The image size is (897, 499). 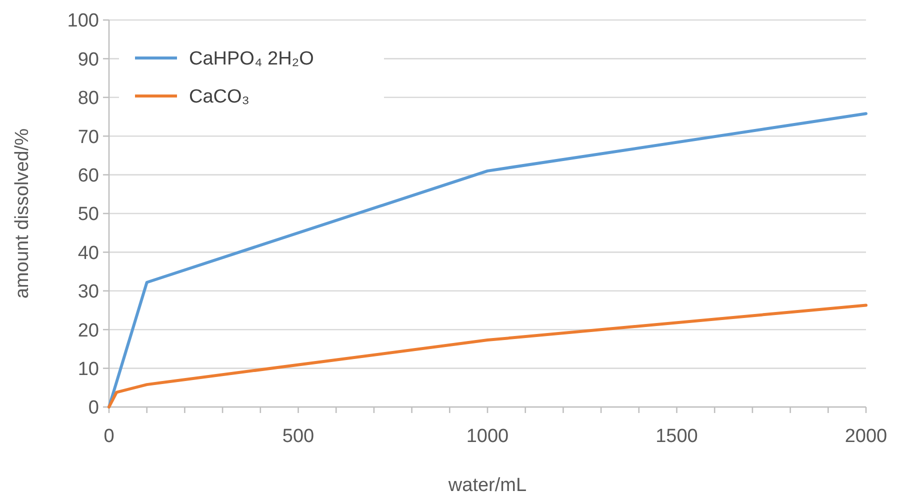 I want to click on x-tick-label: 0, so click(x=109, y=436).